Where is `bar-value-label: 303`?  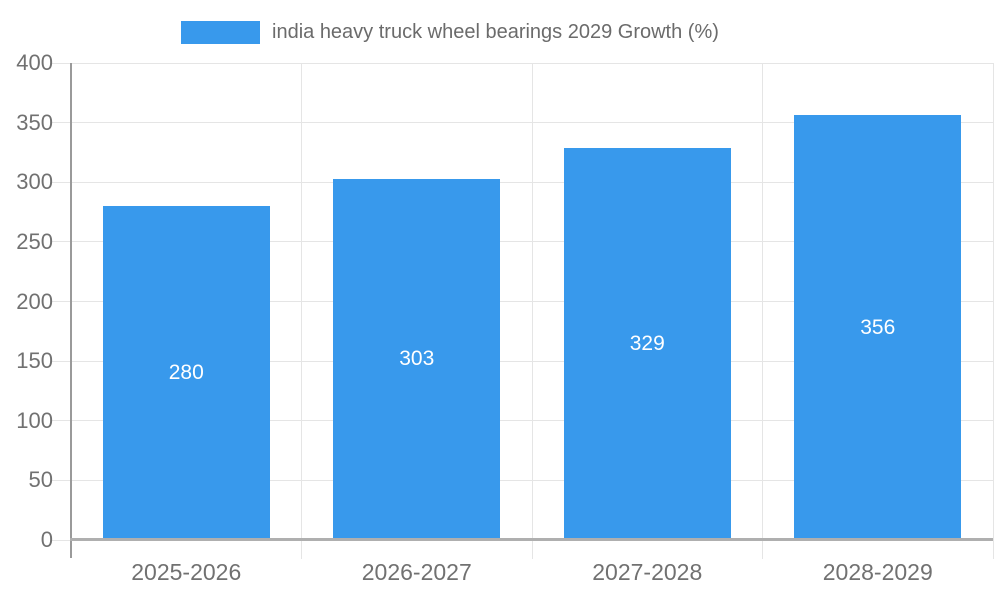
bar-value-label: 303 is located at coordinates (417, 359).